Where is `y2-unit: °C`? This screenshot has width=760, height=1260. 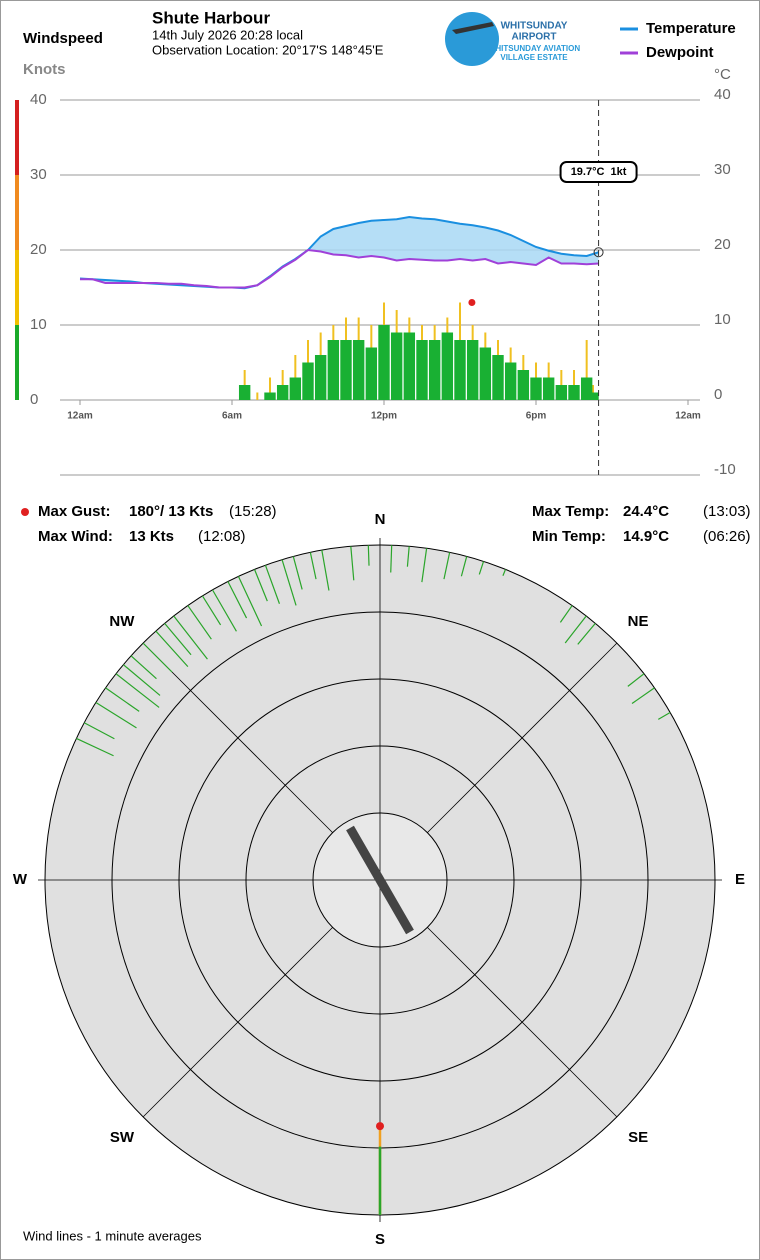 y2-unit: °C is located at coordinates (722, 74).